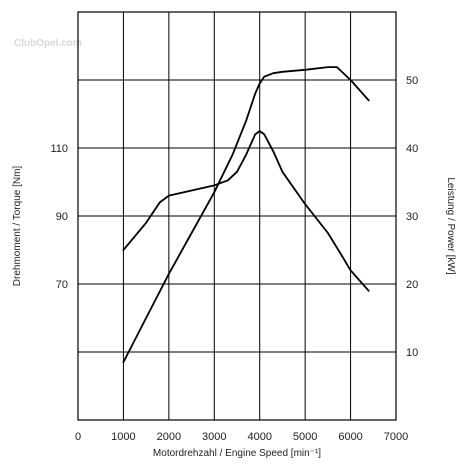 The image size is (468, 468). Describe the element at coordinates (237, 453) in the screenshot. I see `x-axis-title: Motordrehzahl / Engine Speed [min⁻¹]` at that location.